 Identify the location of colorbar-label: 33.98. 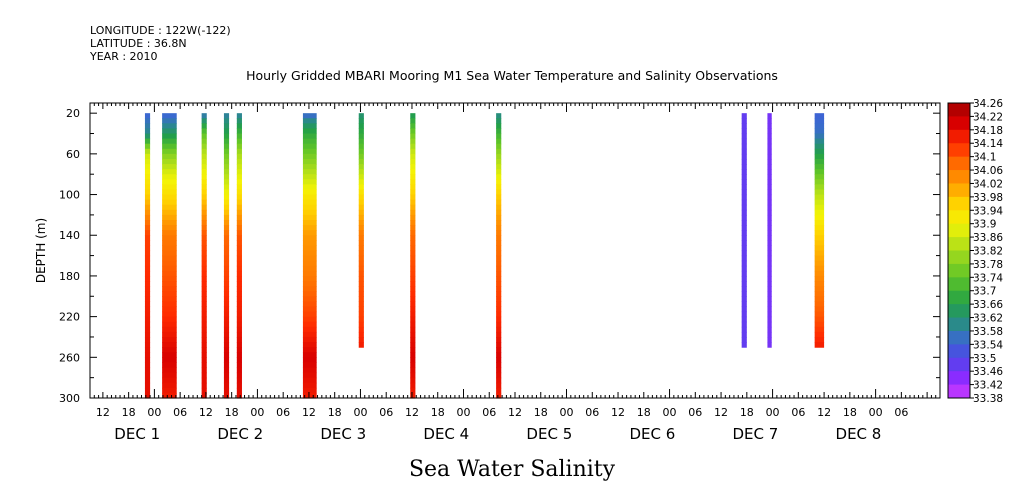
(988, 198).